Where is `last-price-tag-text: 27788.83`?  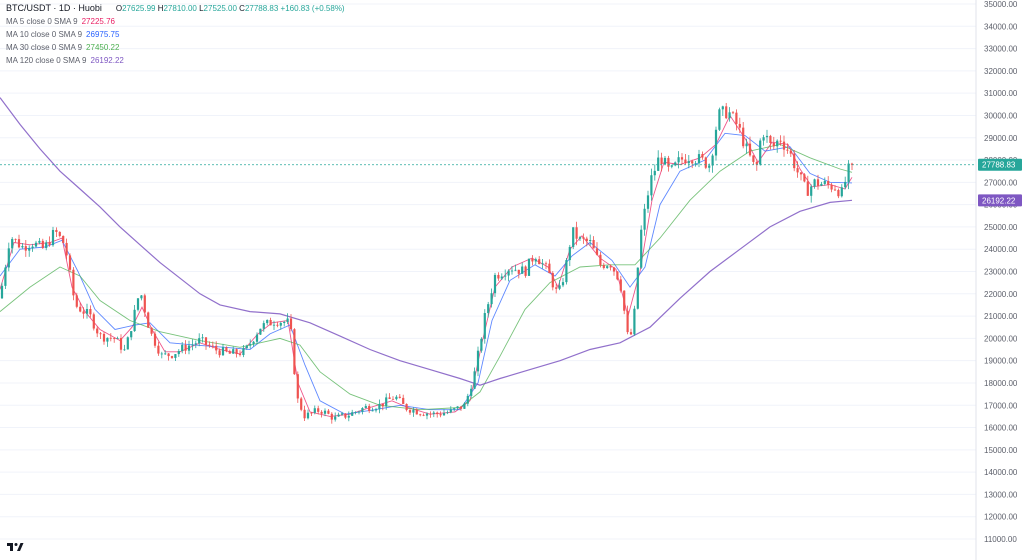 last-price-tag-text: 27788.83 is located at coordinates (999, 165).